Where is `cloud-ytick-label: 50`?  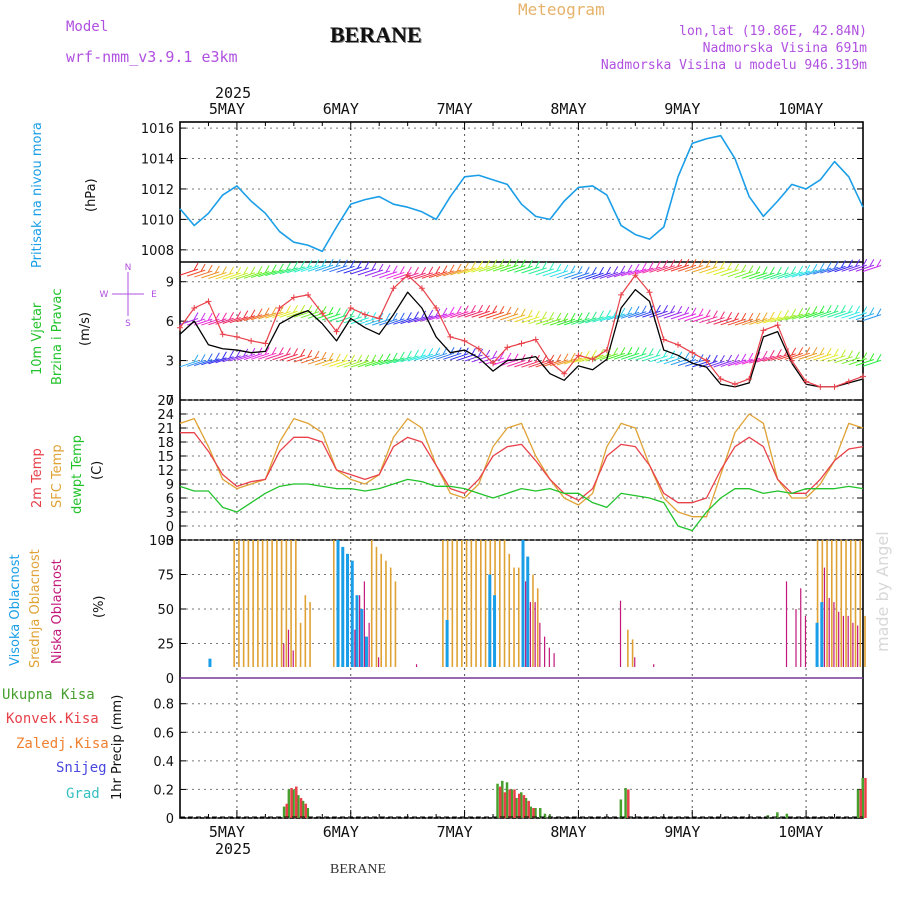
cloud-ytick-label: 50 is located at coordinates (165, 610).